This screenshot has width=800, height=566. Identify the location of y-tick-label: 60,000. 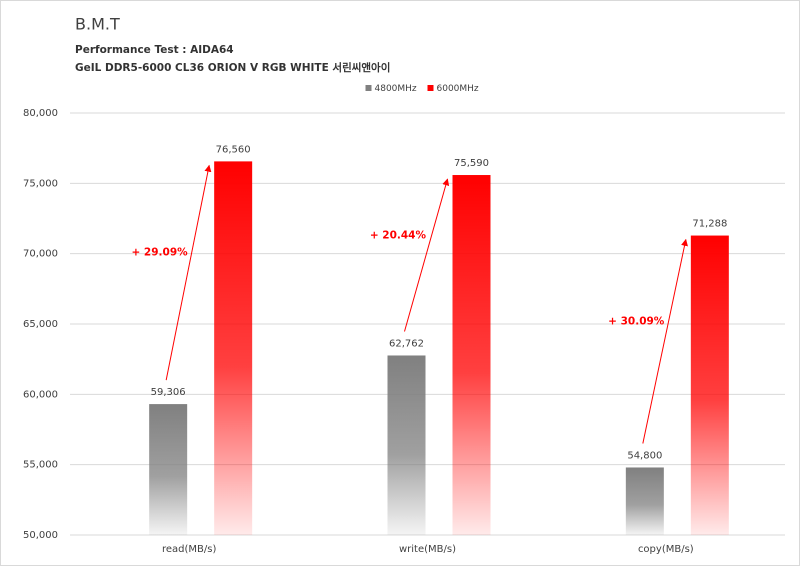
(40, 394).